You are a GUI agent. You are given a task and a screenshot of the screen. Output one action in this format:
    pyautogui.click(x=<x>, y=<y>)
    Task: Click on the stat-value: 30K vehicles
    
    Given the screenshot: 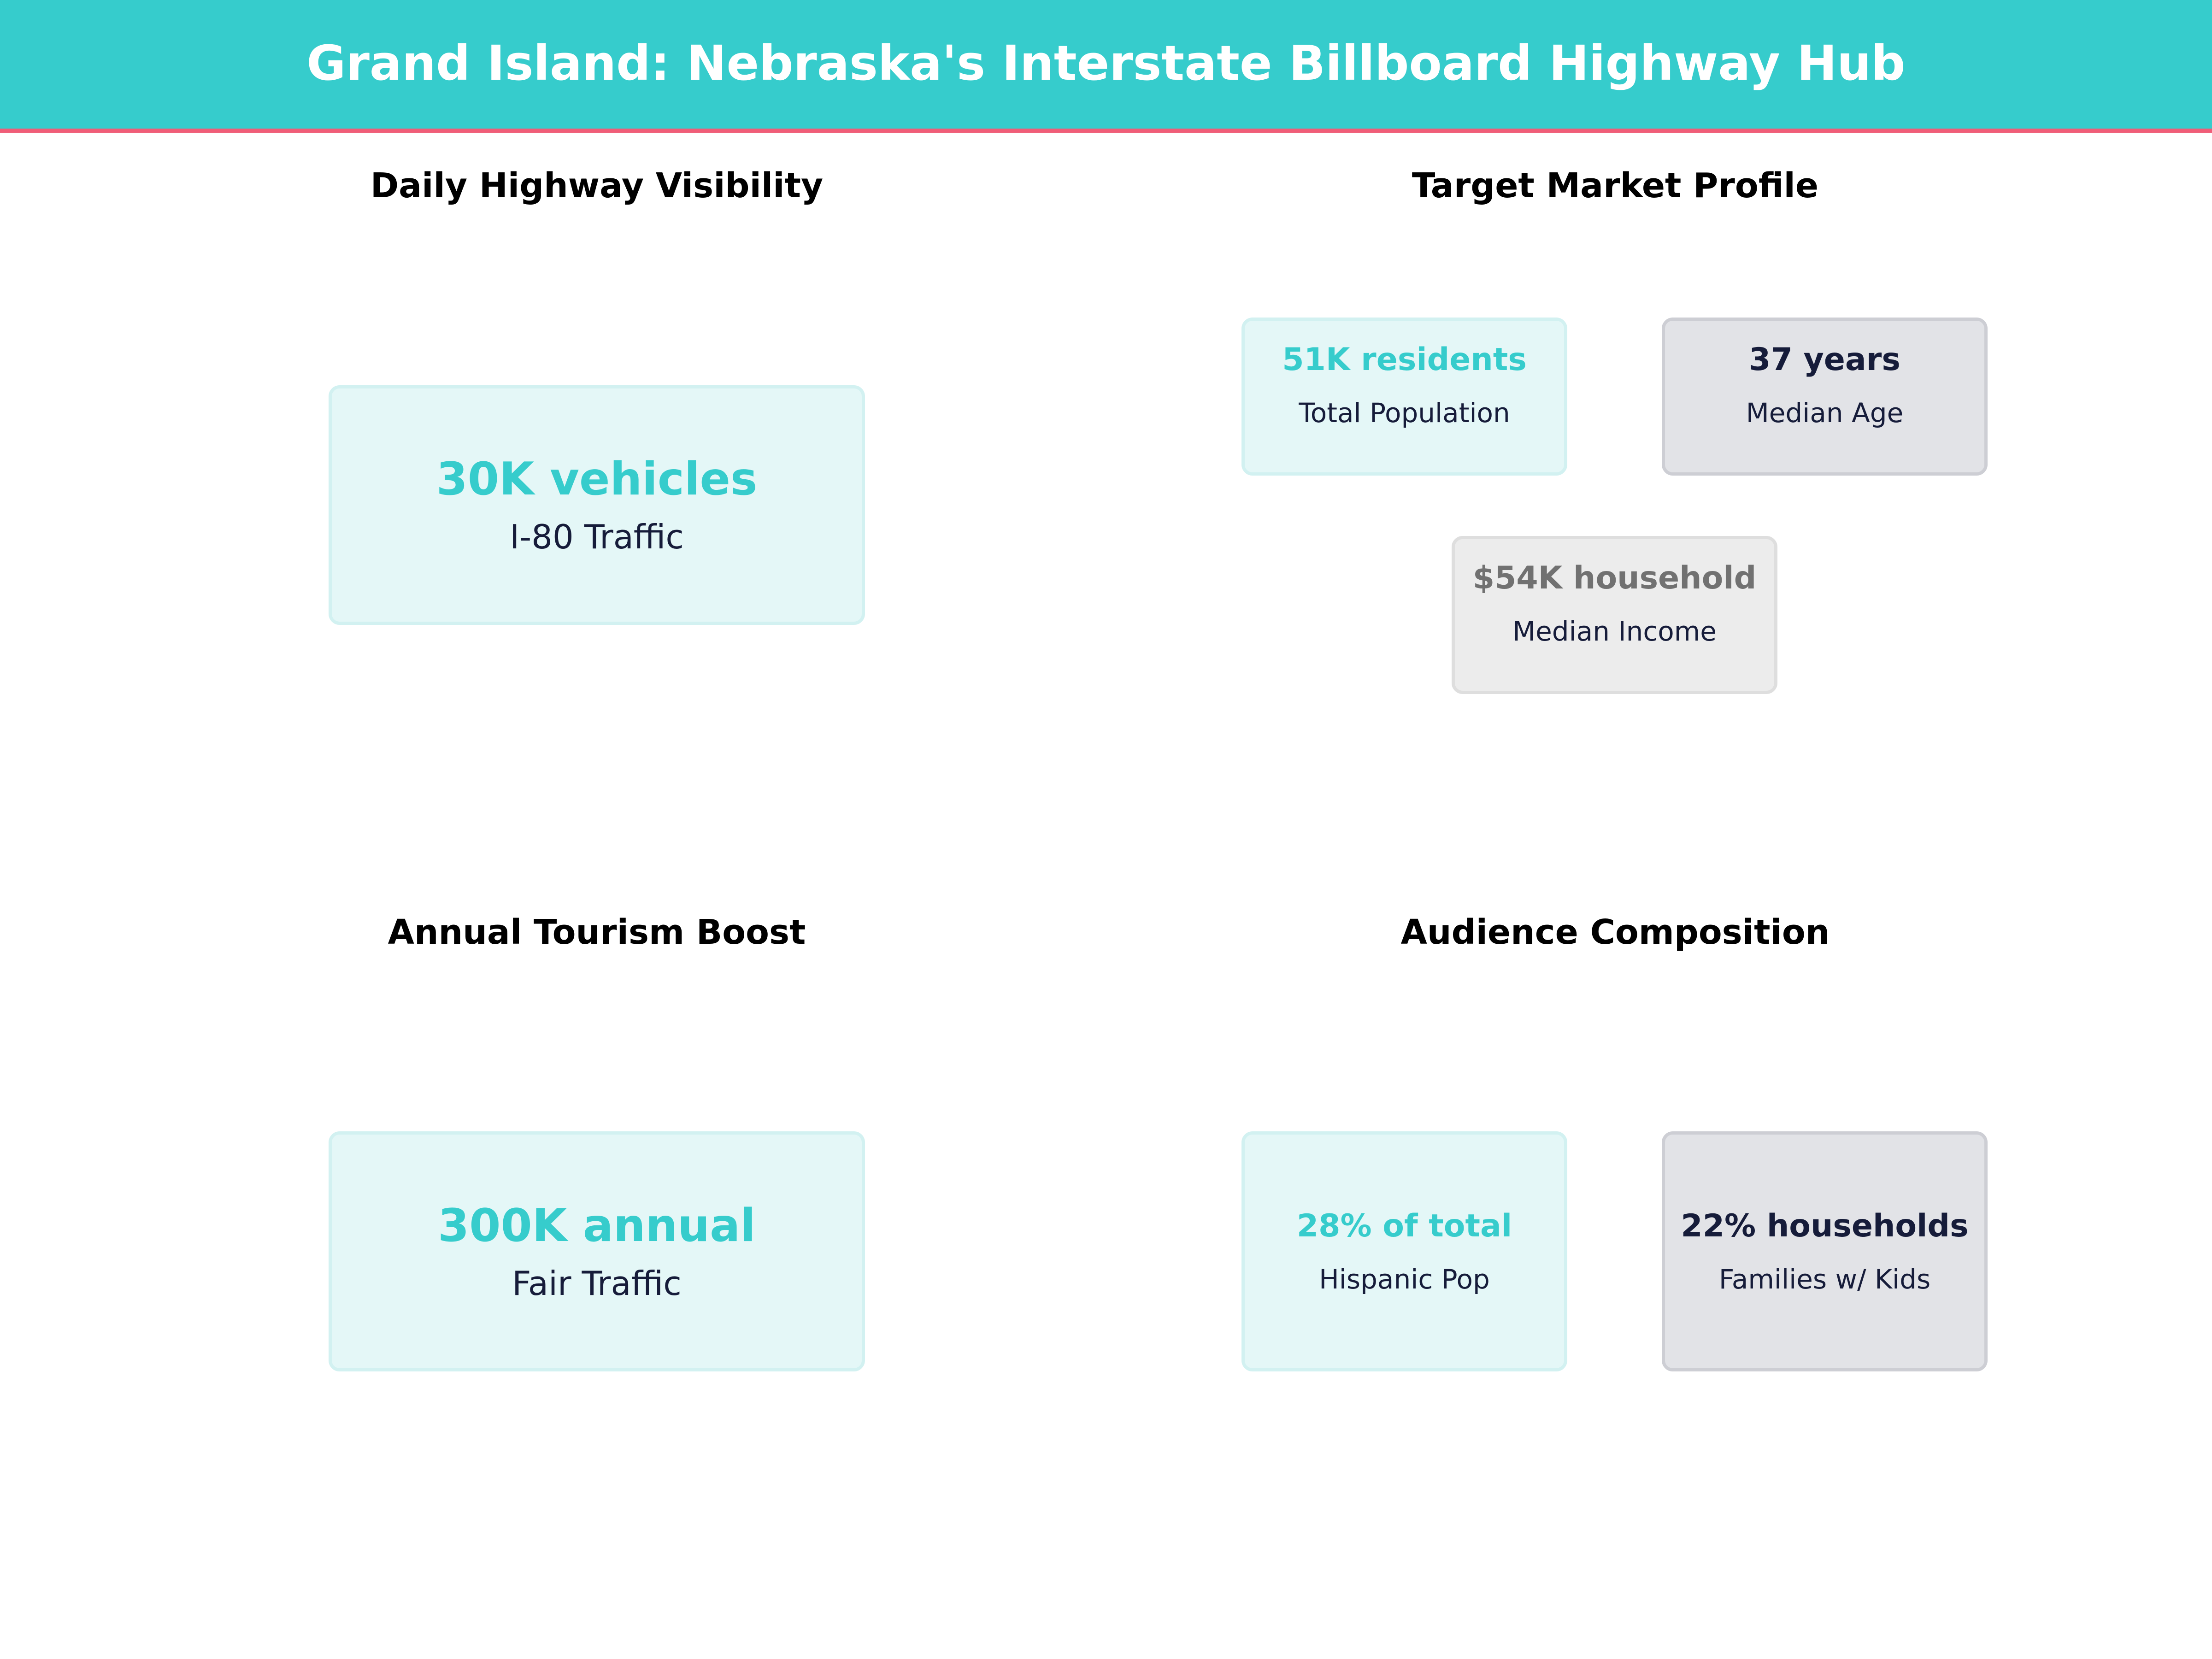 What is the action you would take?
    pyautogui.click(x=597, y=479)
    